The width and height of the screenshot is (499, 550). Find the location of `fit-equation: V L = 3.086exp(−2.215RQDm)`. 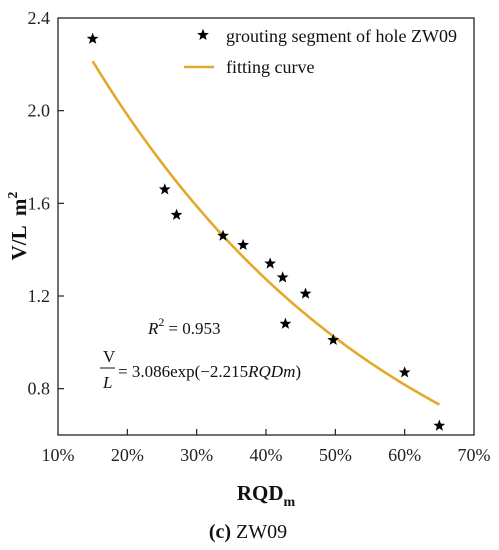

fit-equation: V L = 3.086exp(−2.215RQDm) is located at coordinates (200, 369).